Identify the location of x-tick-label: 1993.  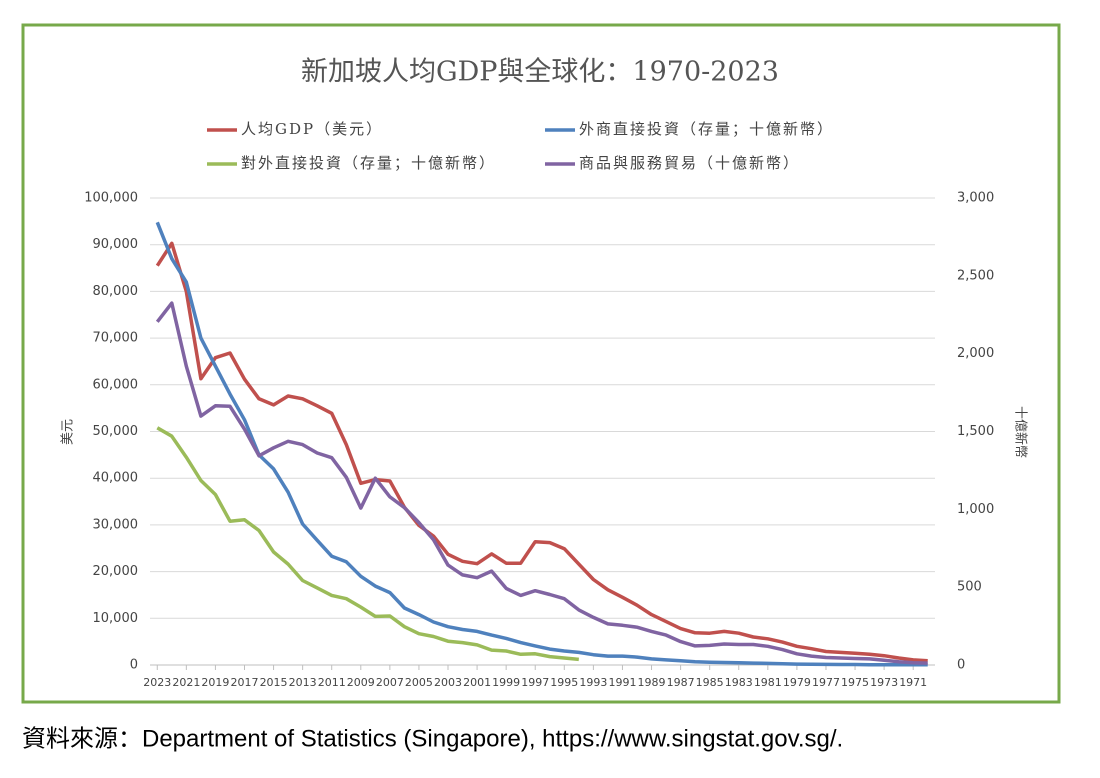
(593, 682).